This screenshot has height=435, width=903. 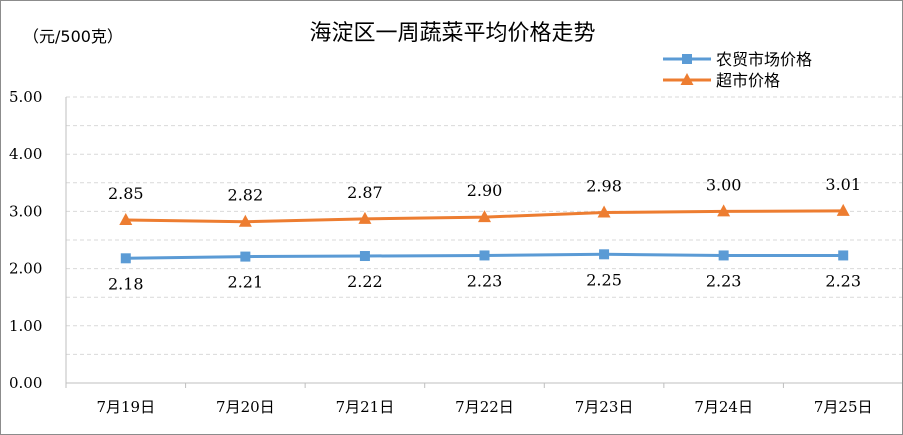 I want to click on x-tick-label: 7月25日, so click(x=843, y=407).